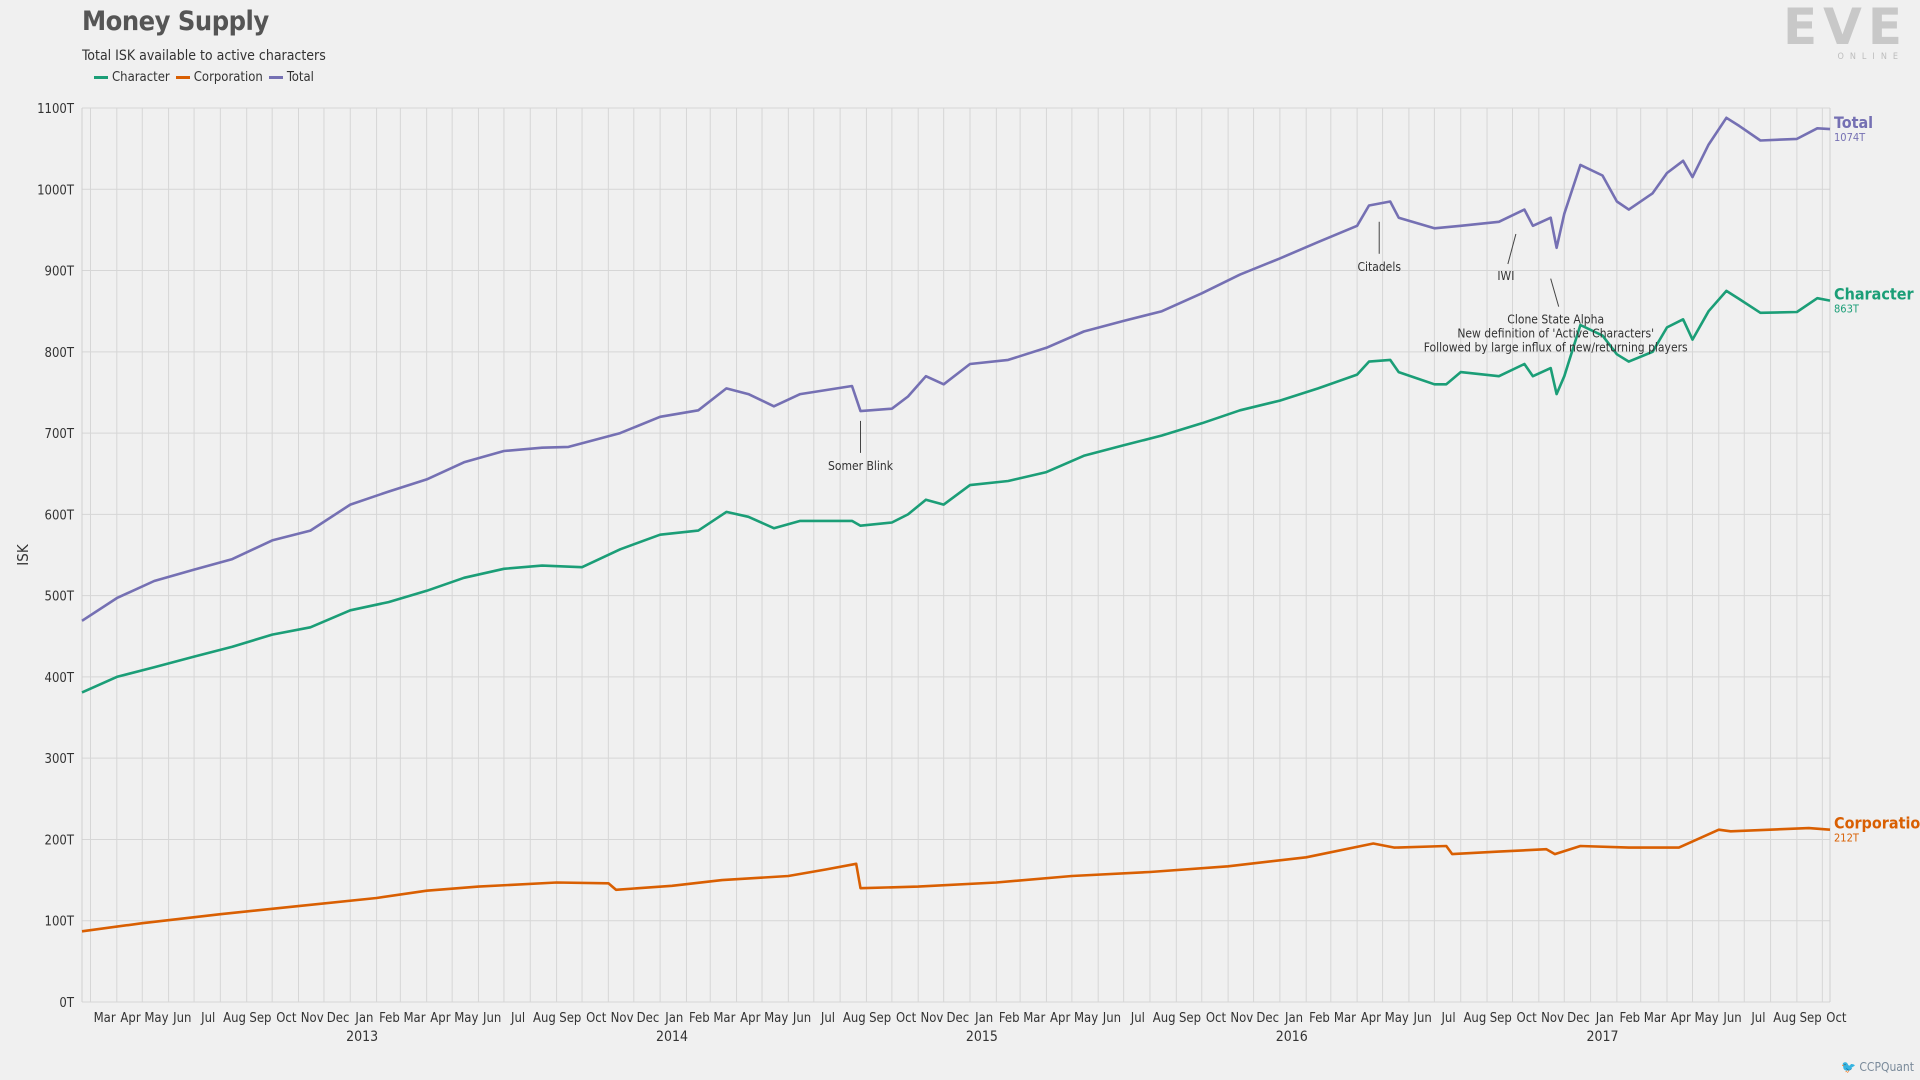 This screenshot has height=1080, width=1920. Describe the element at coordinates (60, 759) in the screenshot. I see `y-tick-label: 300T` at that location.